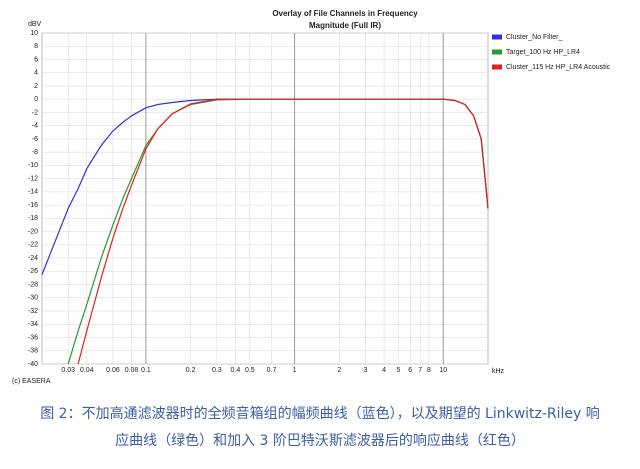 The width and height of the screenshot is (640, 469). I want to click on chart-title: Overlay of File Channels in Frequency, so click(345, 13).